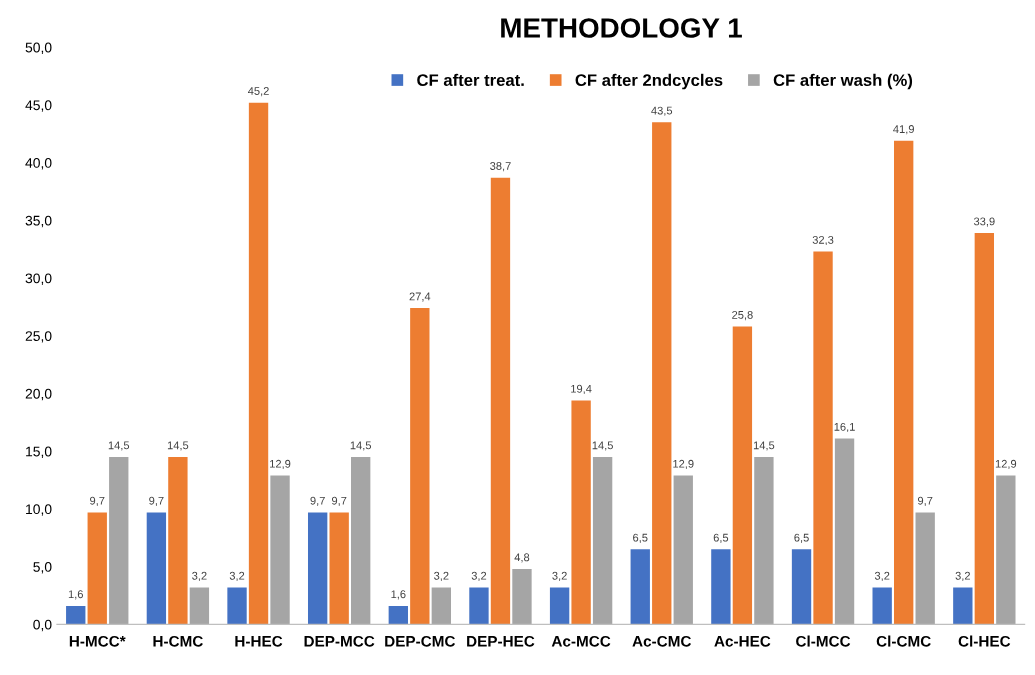 The image size is (1035, 675). I want to click on data-label: 38,7, so click(500, 167).